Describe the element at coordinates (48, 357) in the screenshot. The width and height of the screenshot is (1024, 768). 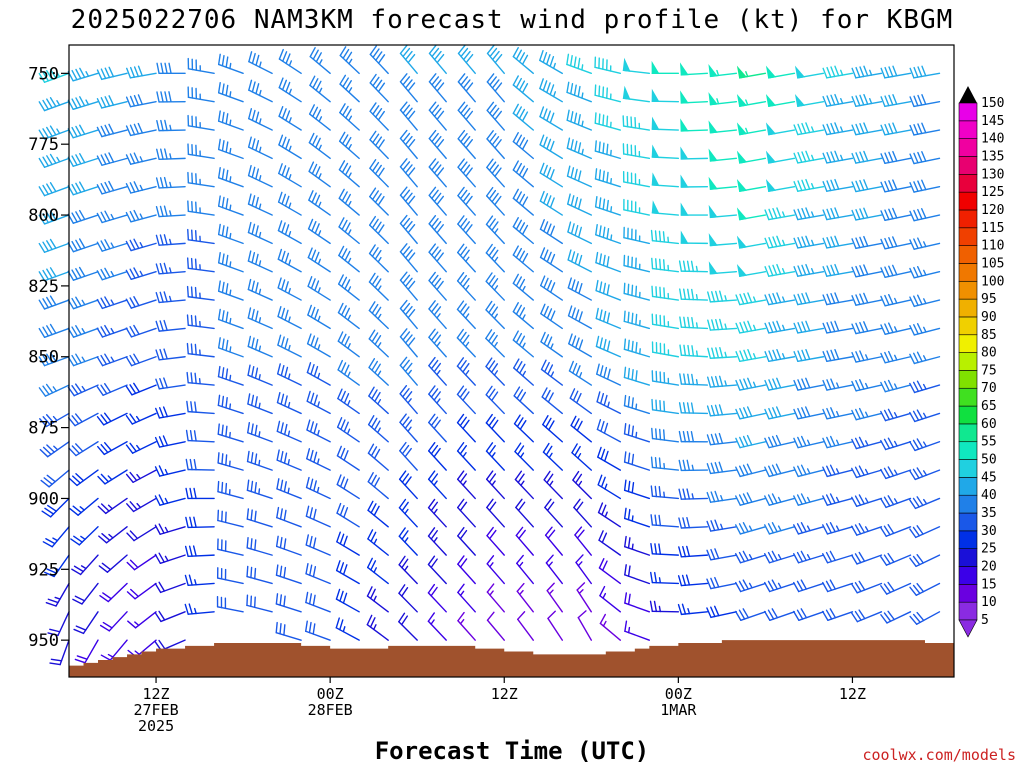
I see `y-axis: 750 775 800 825 850 875 900 925 950` at that location.